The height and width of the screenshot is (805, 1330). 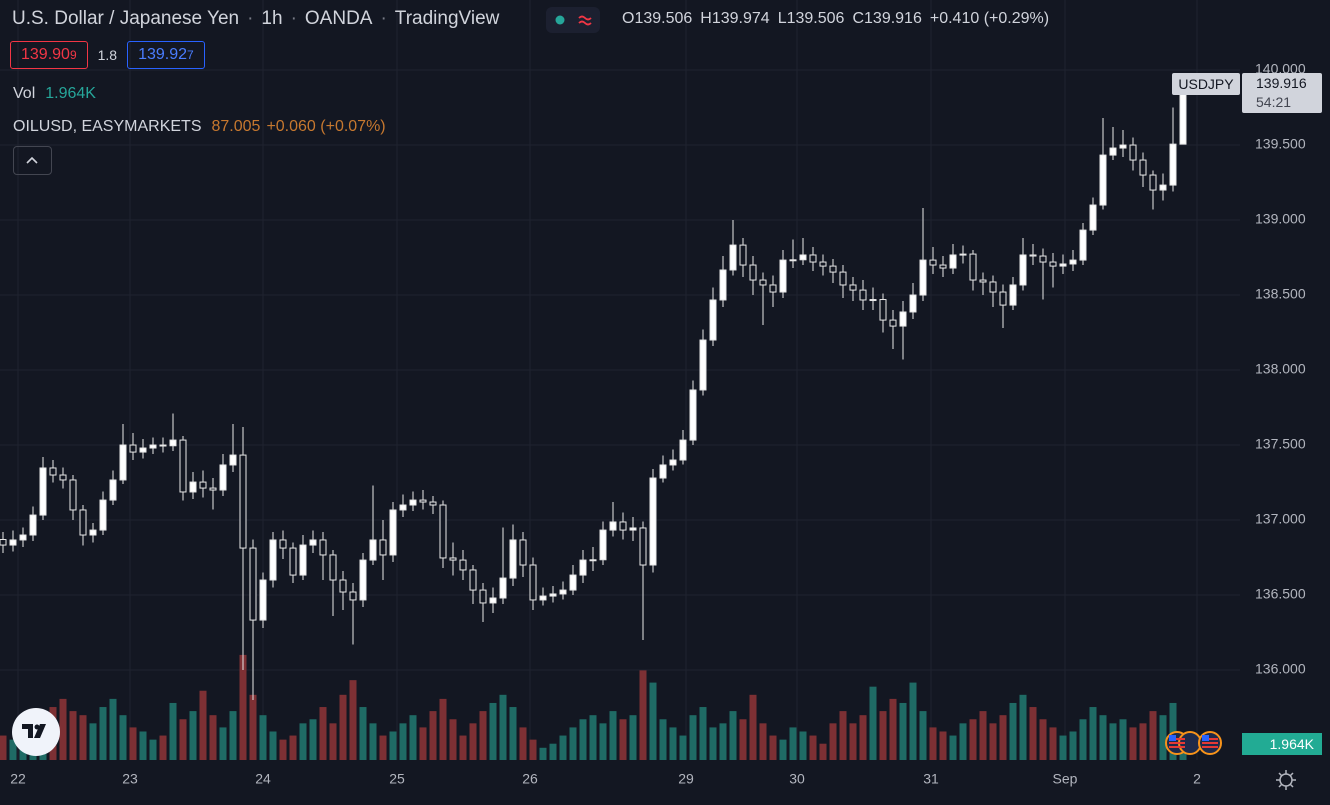 What do you see at coordinates (1206, 83) in the screenshot?
I see `badge-symbol: USDJPY` at bounding box center [1206, 83].